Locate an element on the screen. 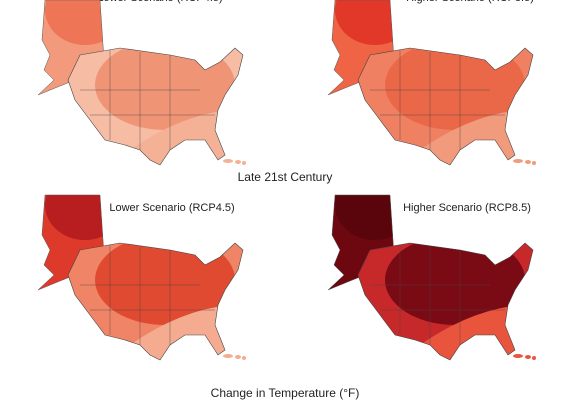  legend-title: Change in Temperature (°F) is located at coordinates (285, 393).